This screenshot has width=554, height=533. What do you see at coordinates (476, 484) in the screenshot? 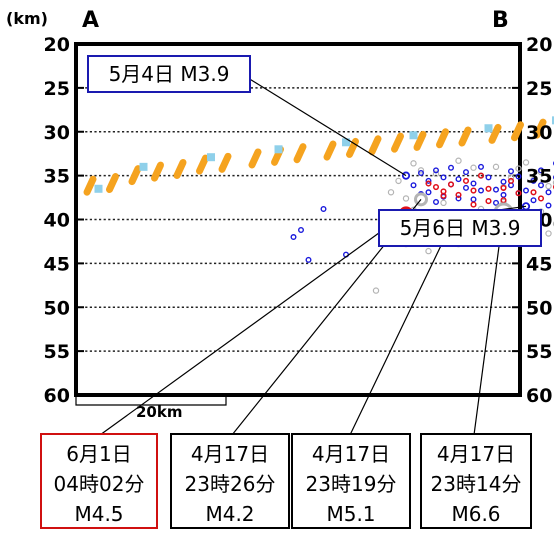
I see `label-apr17-2314-time: 23時14分` at bounding box center [476, 484].